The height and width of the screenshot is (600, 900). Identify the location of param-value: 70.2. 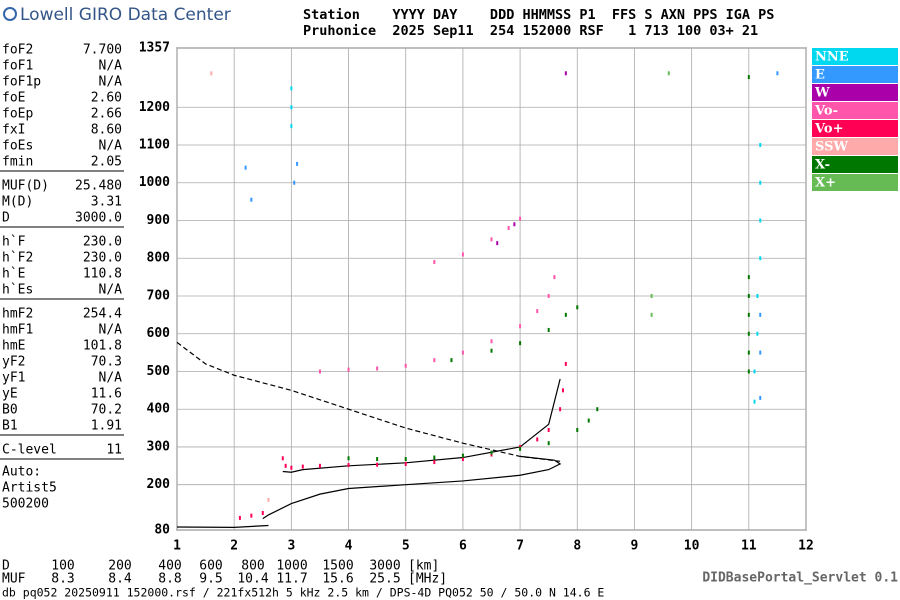
(106, 410).